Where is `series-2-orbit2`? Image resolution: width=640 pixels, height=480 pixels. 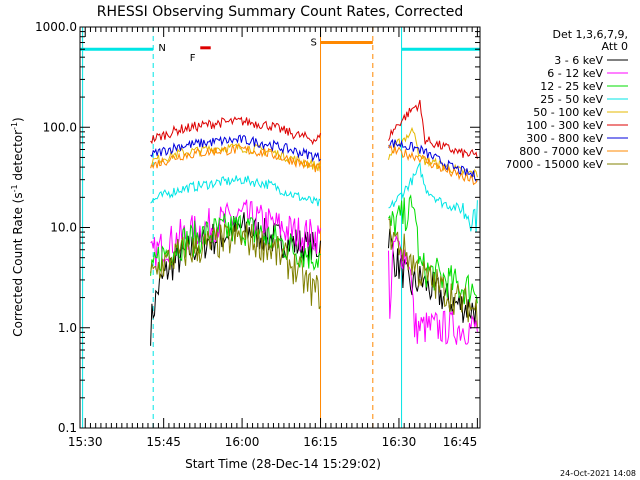 series-2-orbit2 is located at coordinates (433, 249).